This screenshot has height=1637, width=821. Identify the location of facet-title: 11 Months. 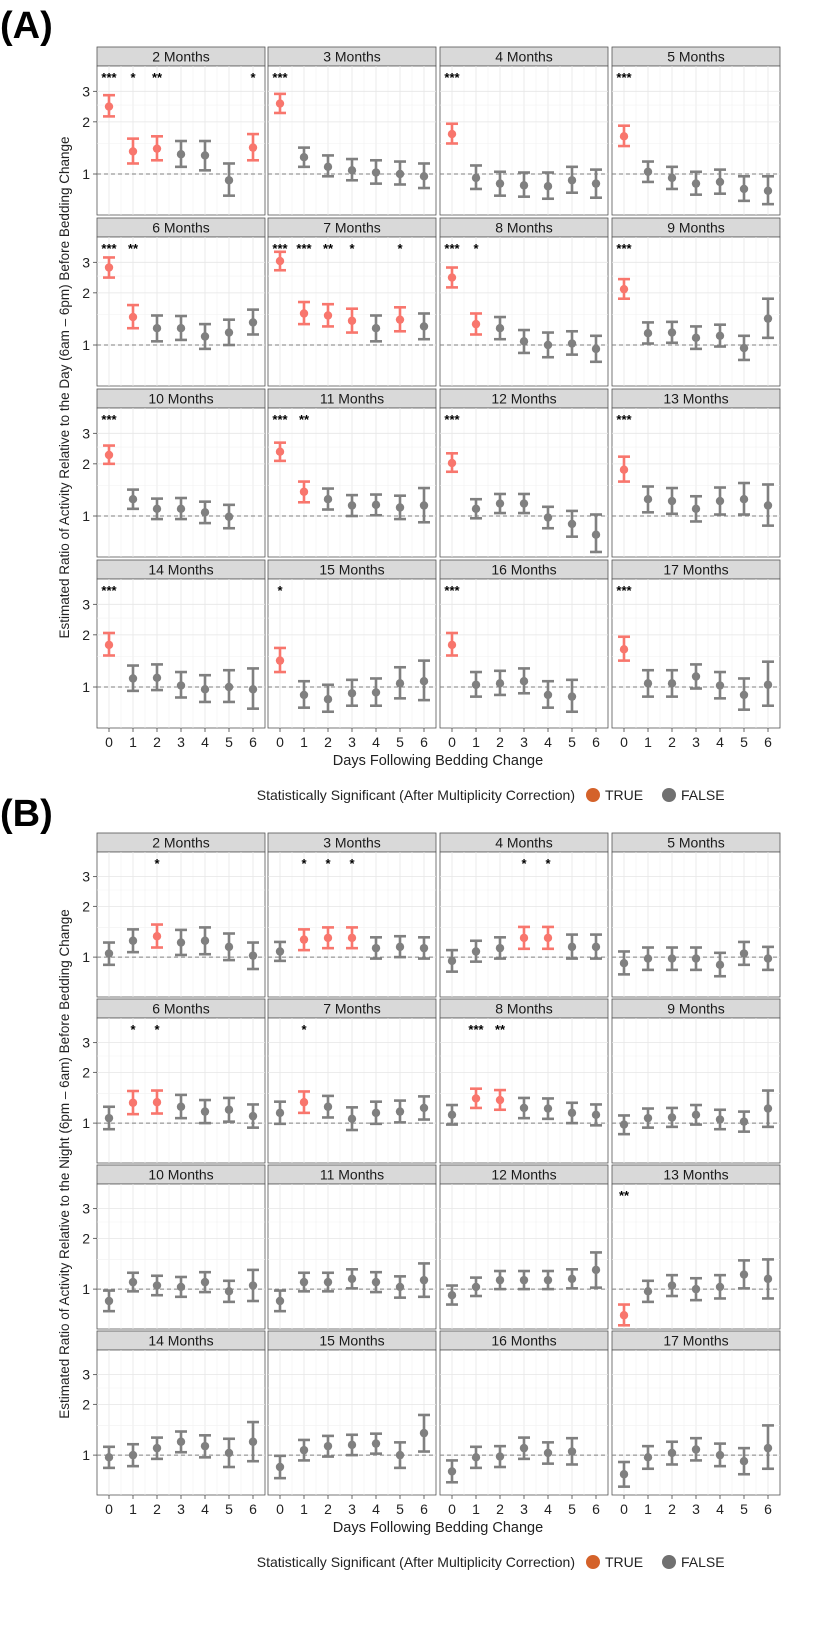
(352, 399).